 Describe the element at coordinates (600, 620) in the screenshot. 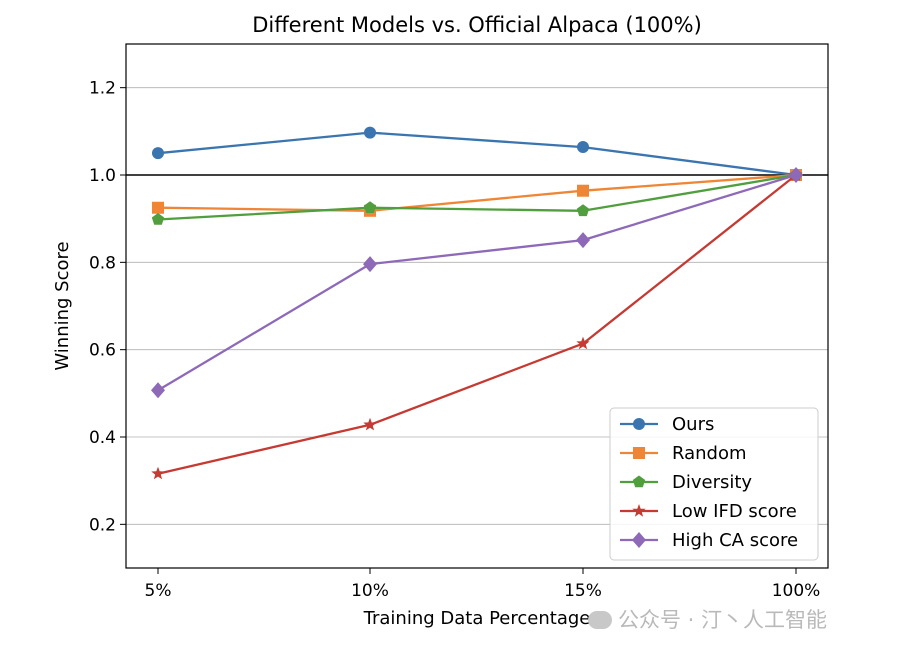

I see `wechat-icon` at that location.